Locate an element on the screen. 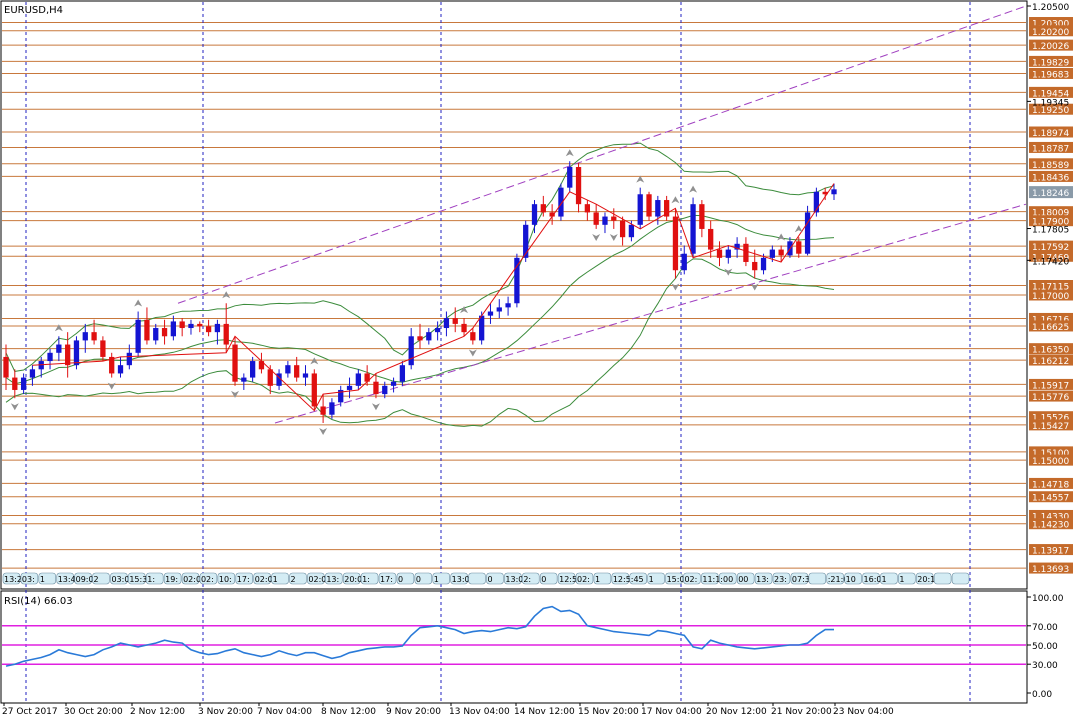  symbol-title: EURUSD,H4 is located at coordinates (33, 10).